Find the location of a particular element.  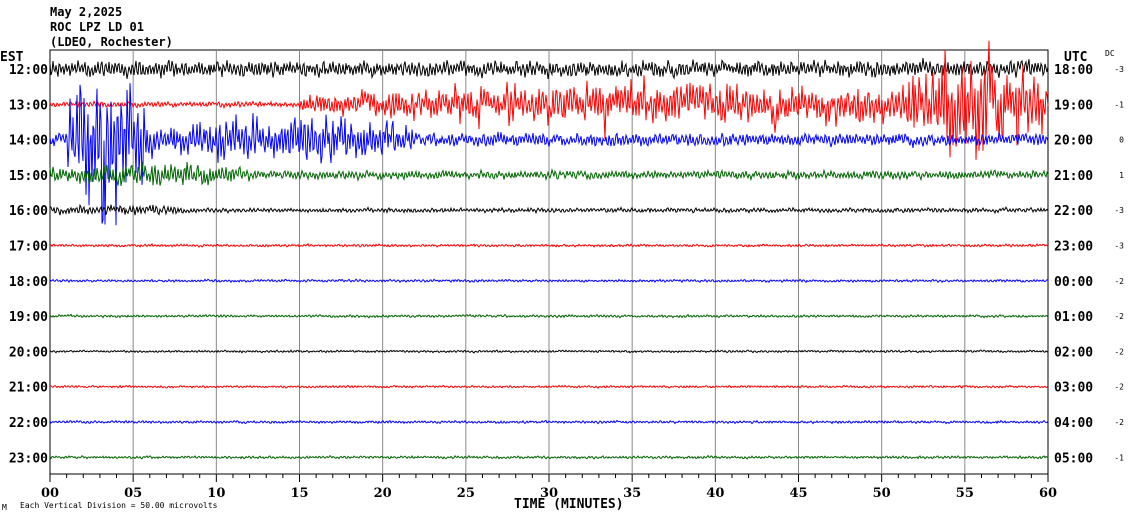

dc-offset-label: 1 is located at coordinates (1121, 175).